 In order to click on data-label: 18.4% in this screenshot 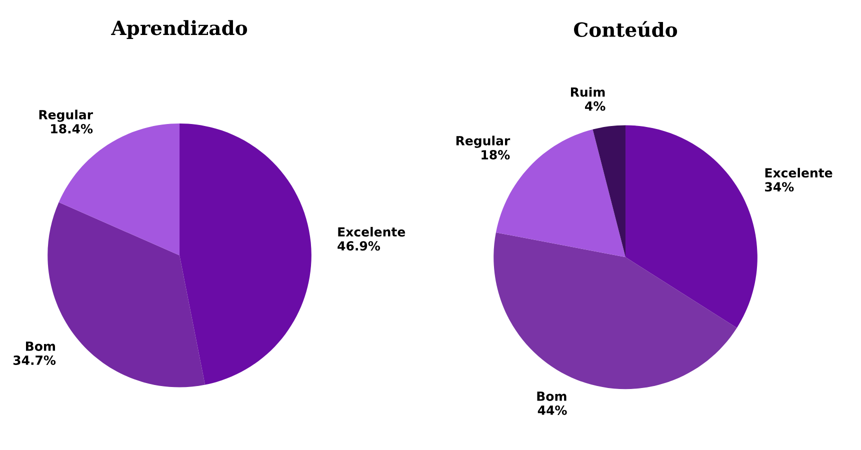, I will do `click(72, 129)`.